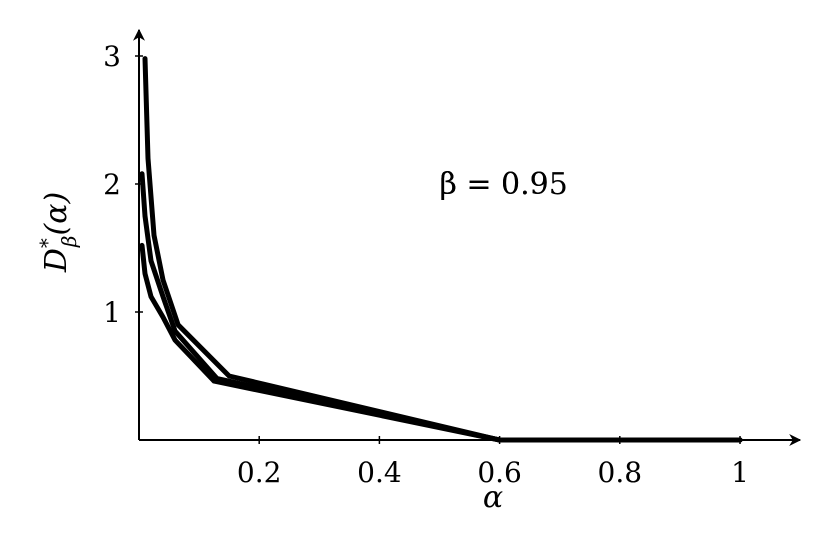  Describe the element at coordinates (112, 312) in the screenshot. I see `y-tick-label: 1` at that location.